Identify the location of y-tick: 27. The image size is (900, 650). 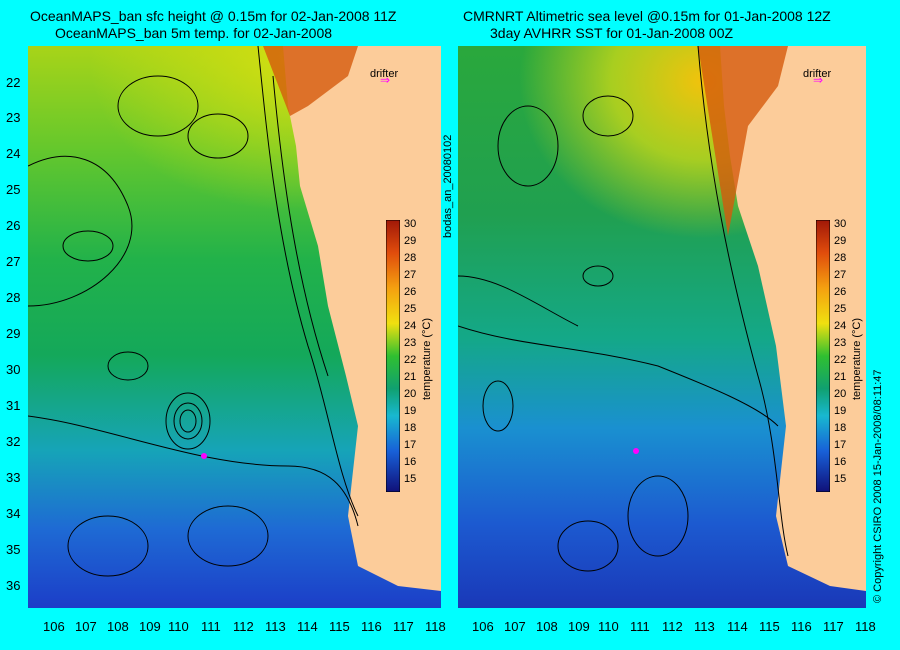
(13, 261).